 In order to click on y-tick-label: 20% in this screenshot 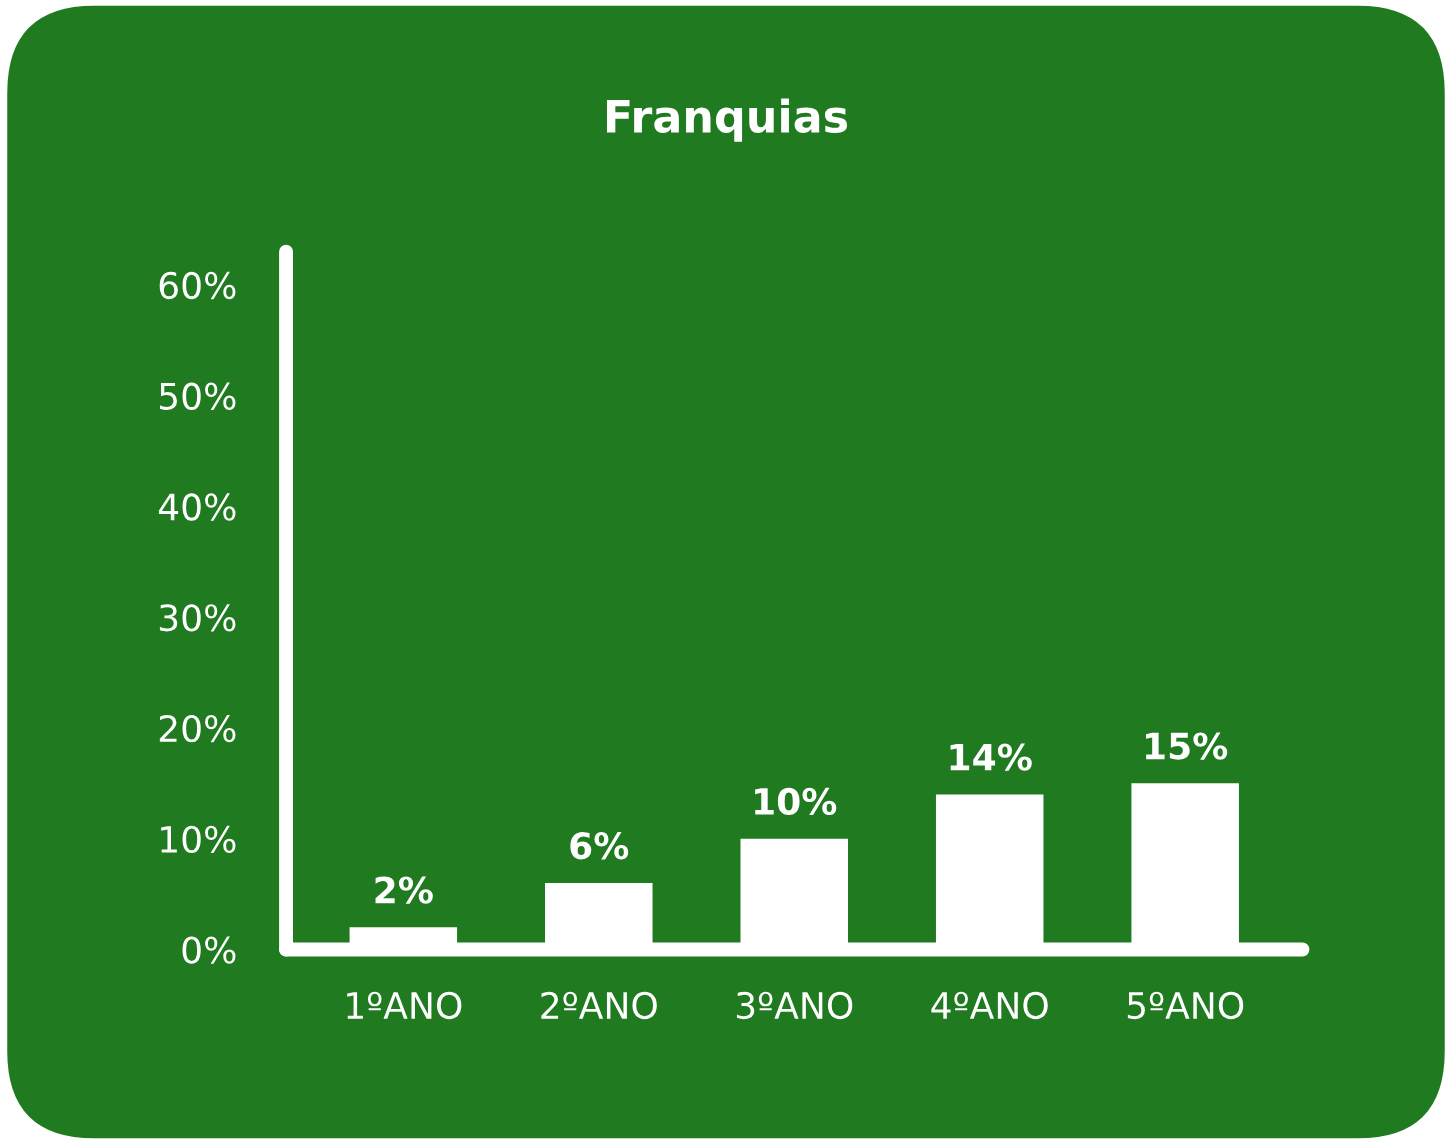, I will do `click(197, 728)`.